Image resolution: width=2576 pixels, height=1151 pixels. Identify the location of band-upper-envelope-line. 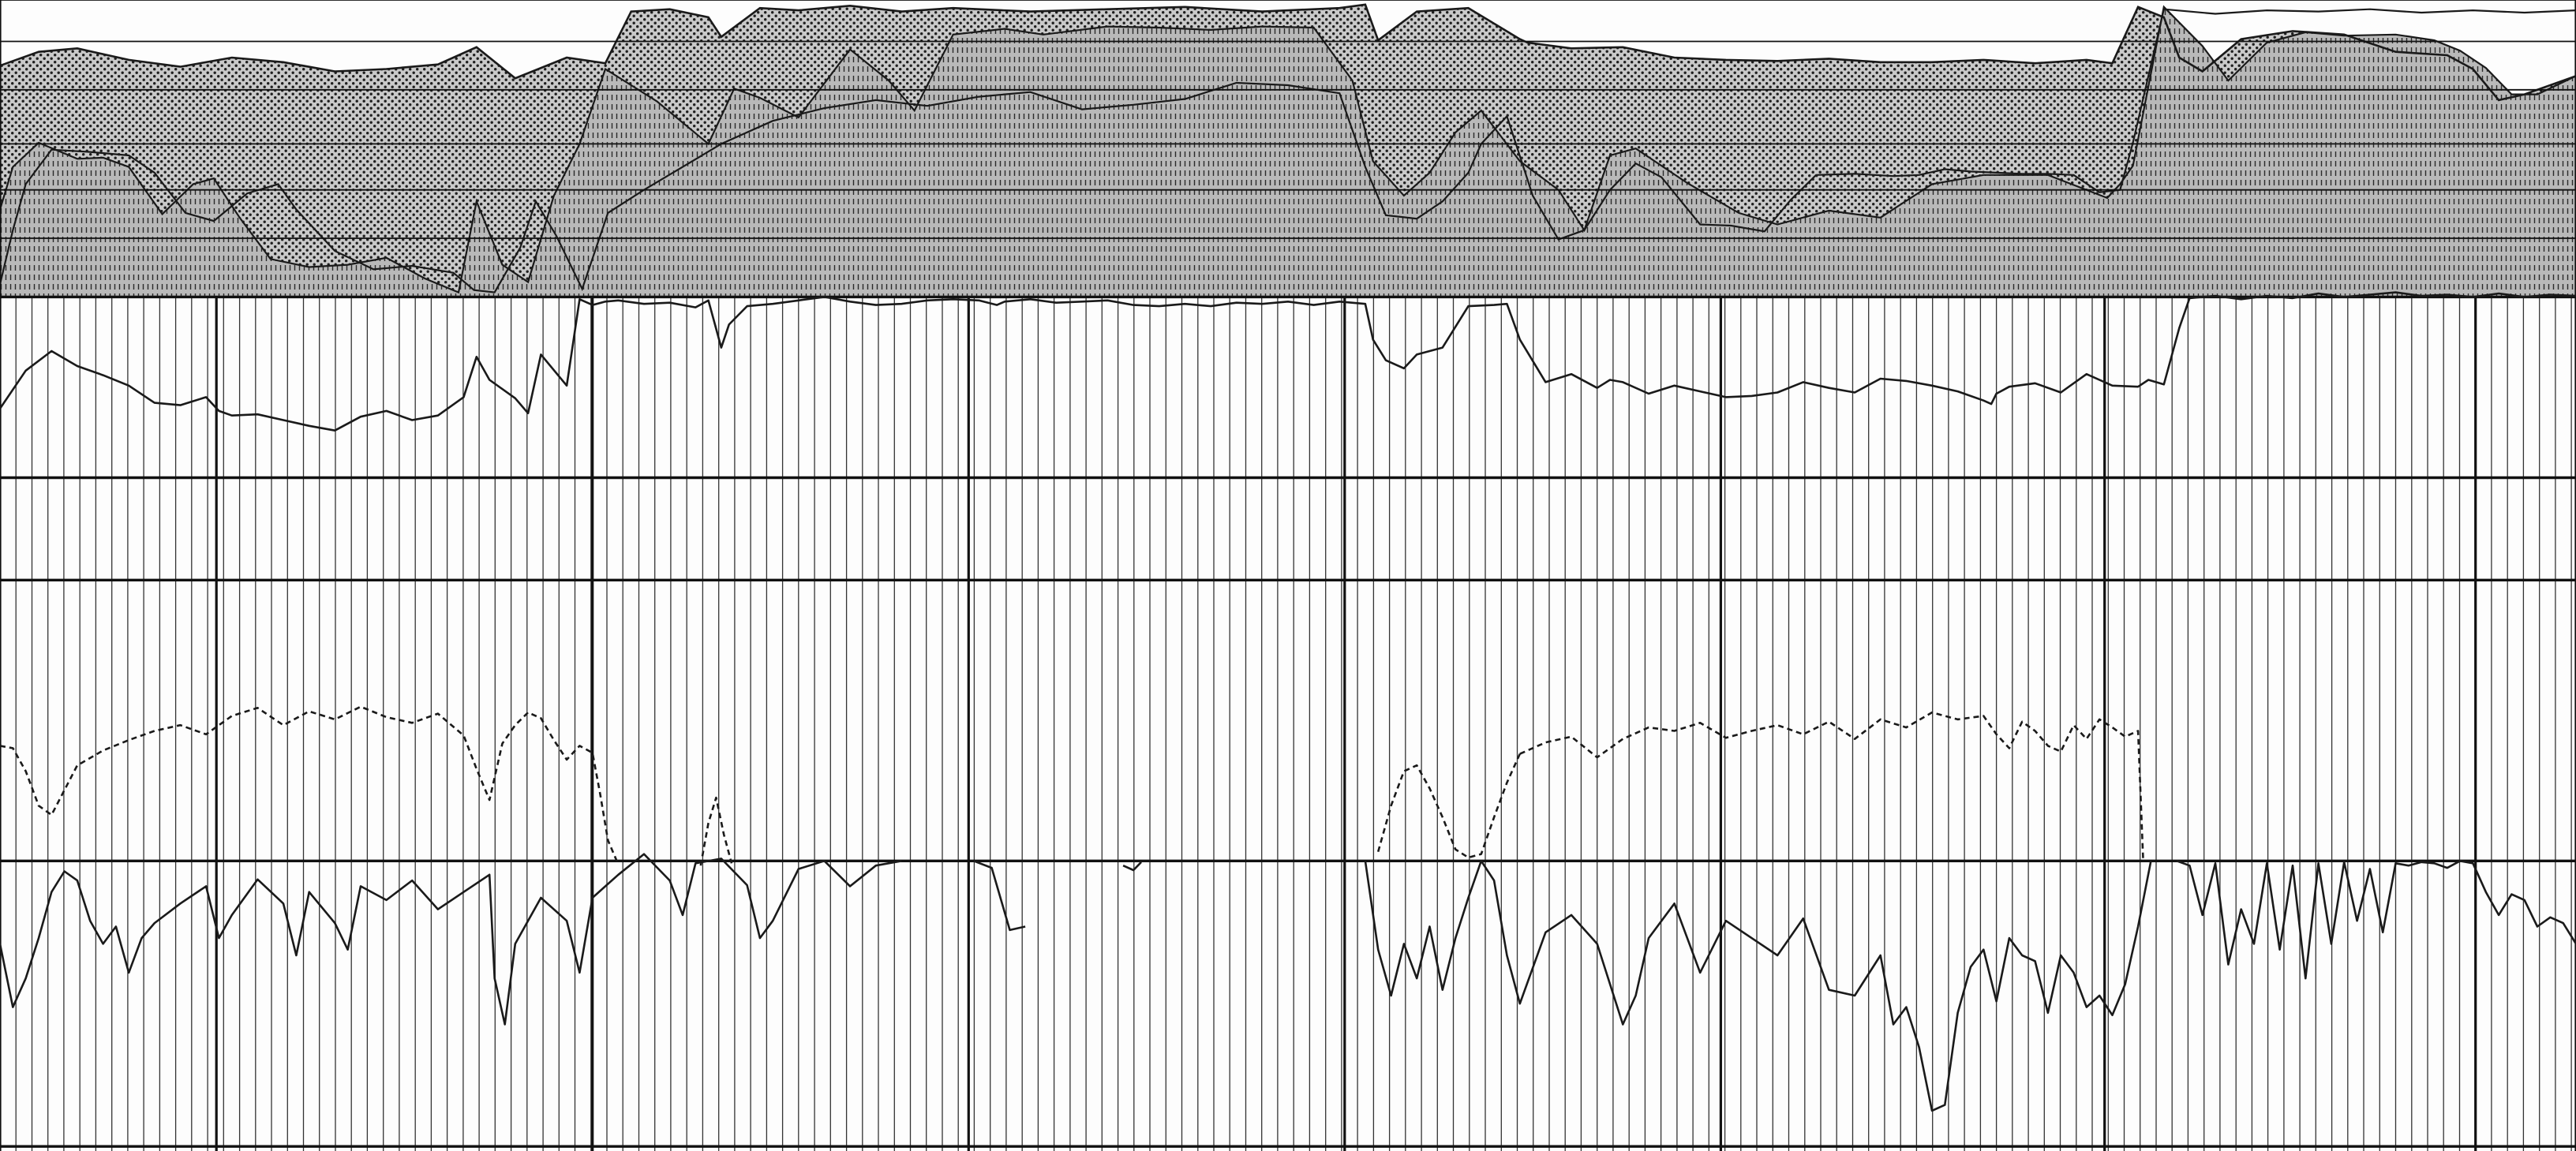
(1288, 53).